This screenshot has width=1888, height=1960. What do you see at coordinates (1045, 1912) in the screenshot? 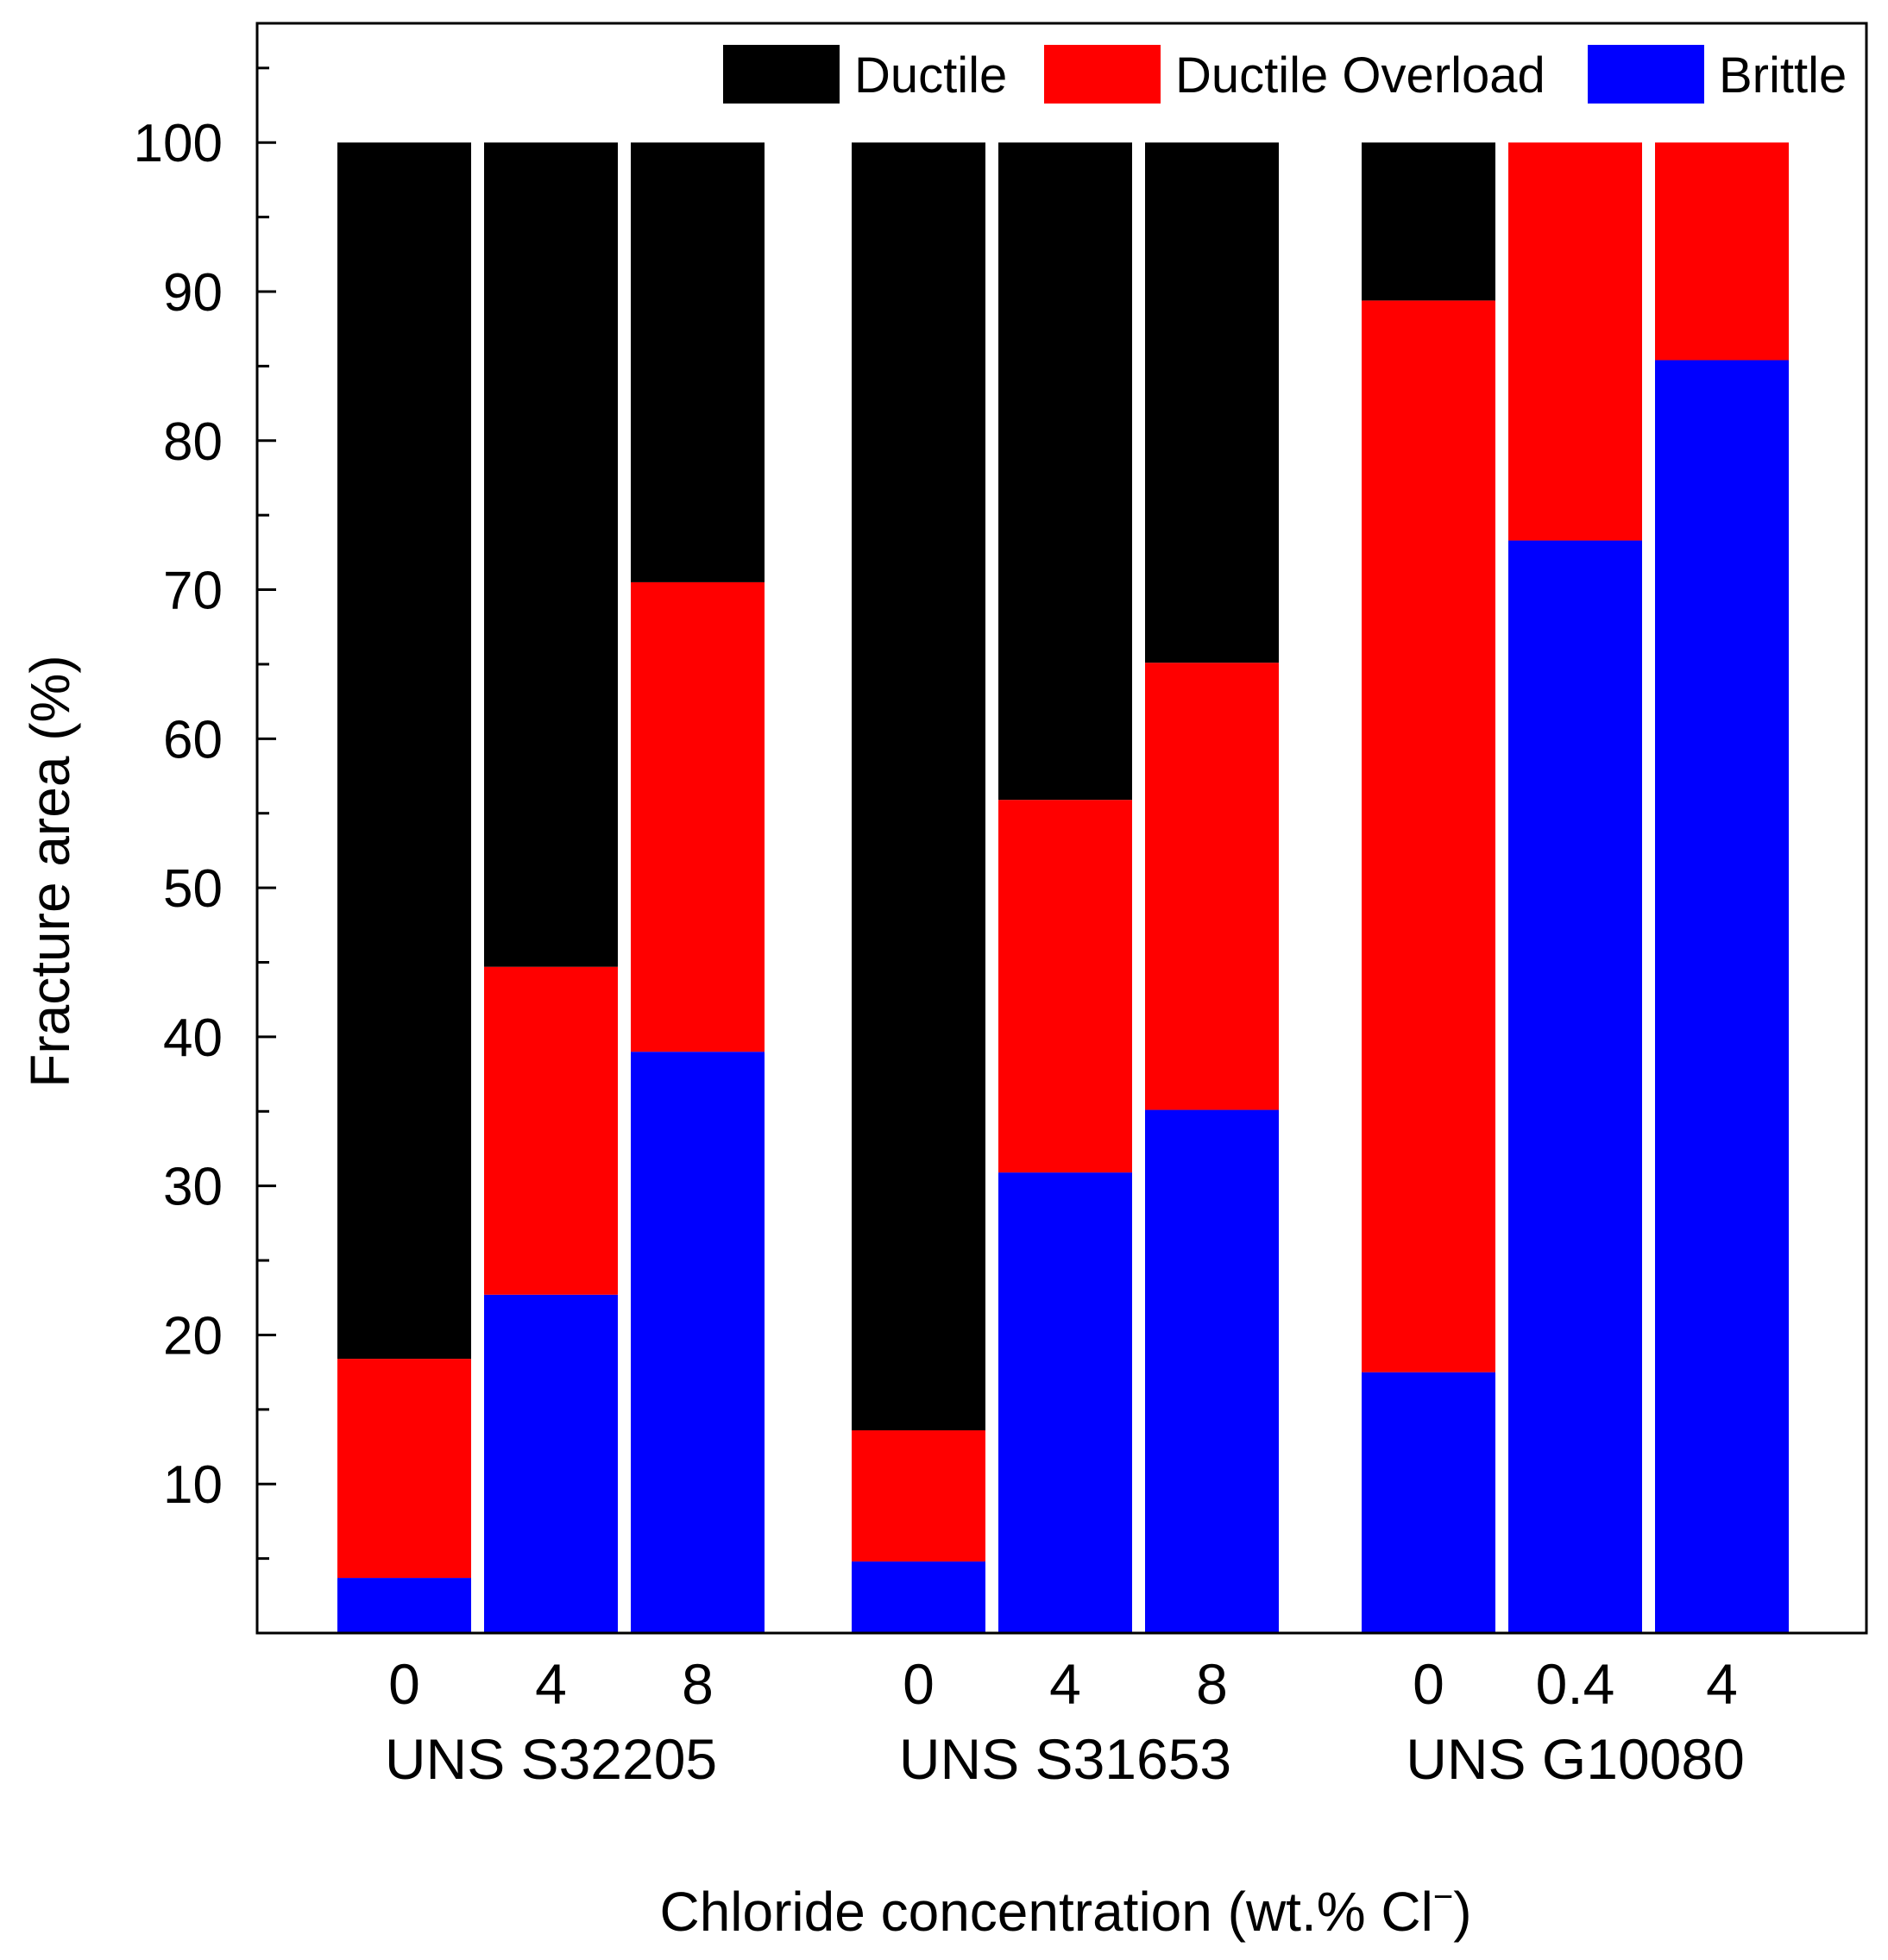
I see `x-axis-title-text: Chloride concentration (wt.% Cl` at bounding box center [1045, 1912].